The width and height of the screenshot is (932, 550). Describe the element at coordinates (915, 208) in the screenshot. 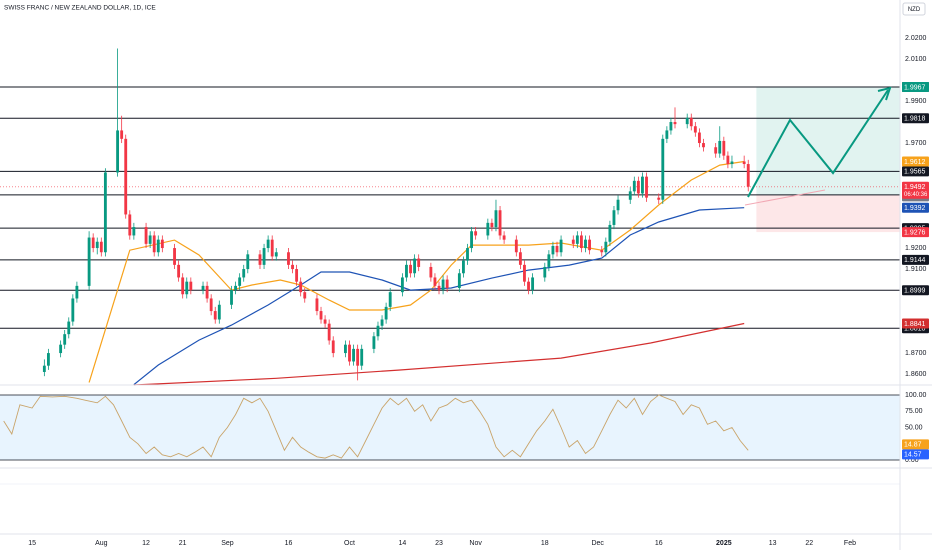

I see `ma-label: 1.9392` at that location.